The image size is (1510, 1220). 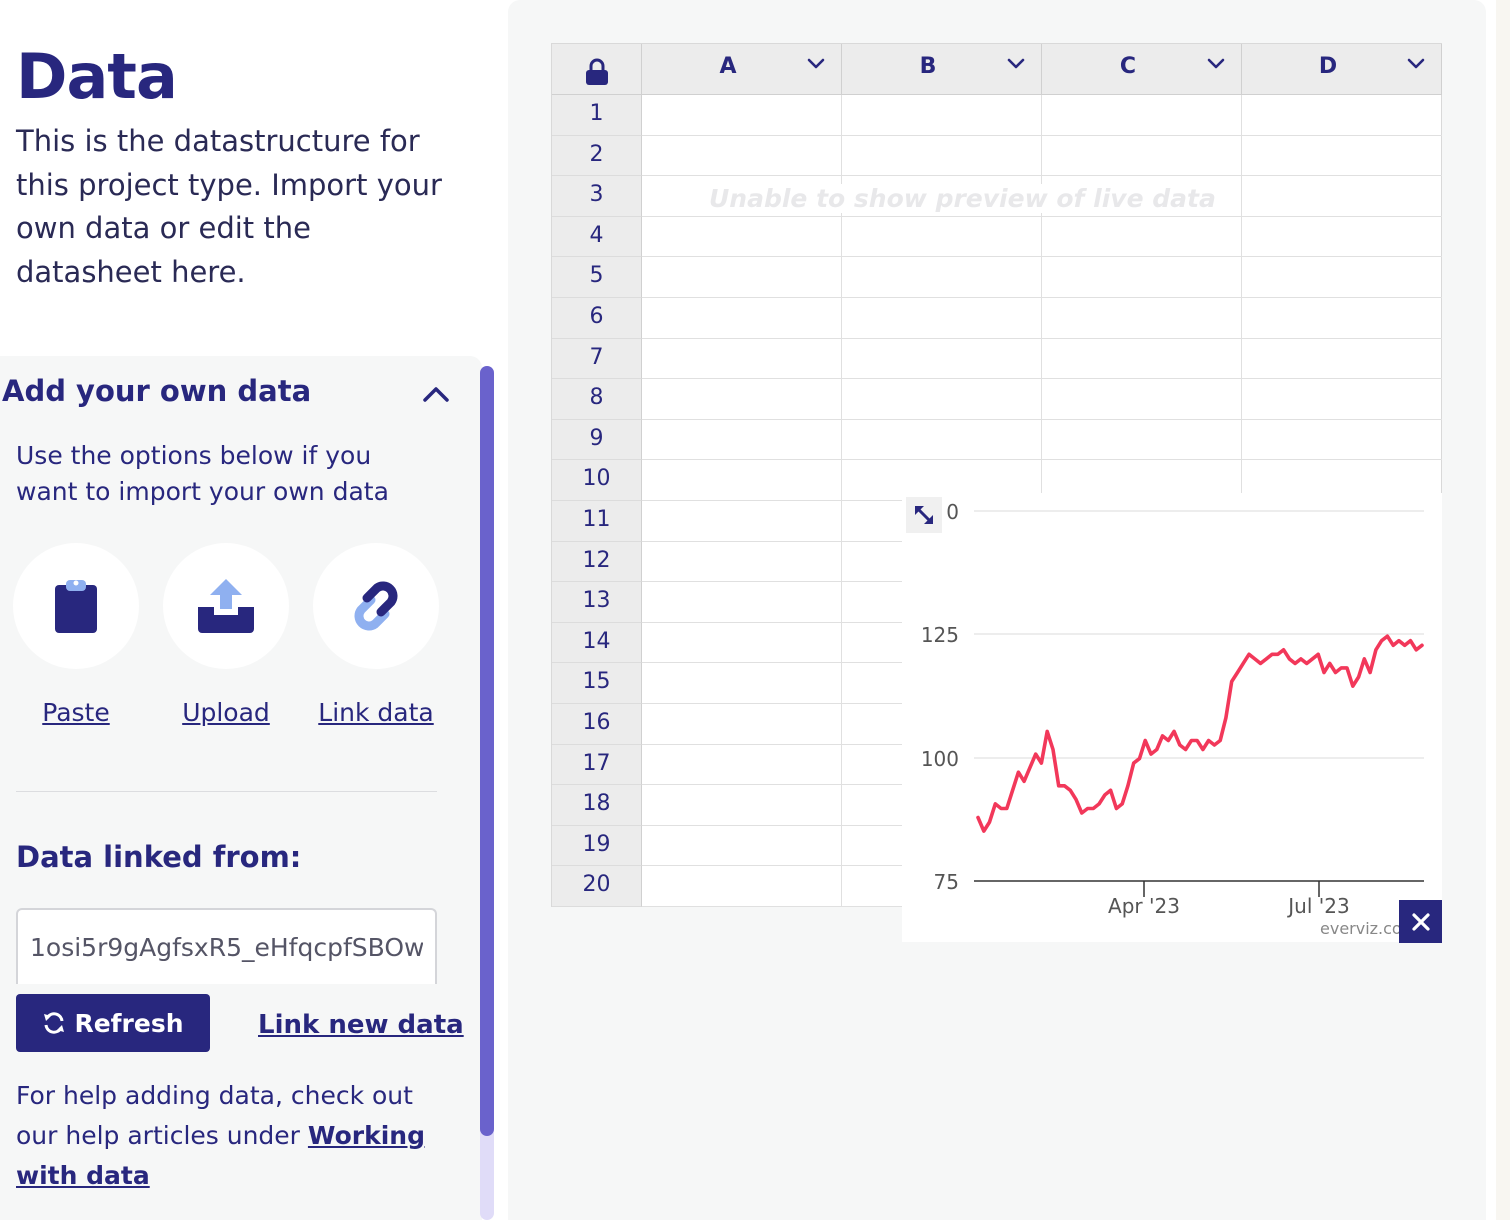 I want to click on row-header-3: 3, so click(x=597, y=196).